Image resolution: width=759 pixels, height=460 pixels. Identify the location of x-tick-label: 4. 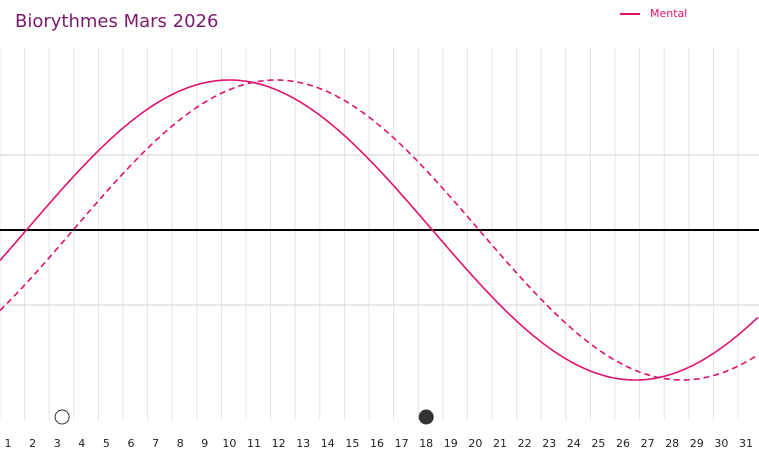
(81, 443).